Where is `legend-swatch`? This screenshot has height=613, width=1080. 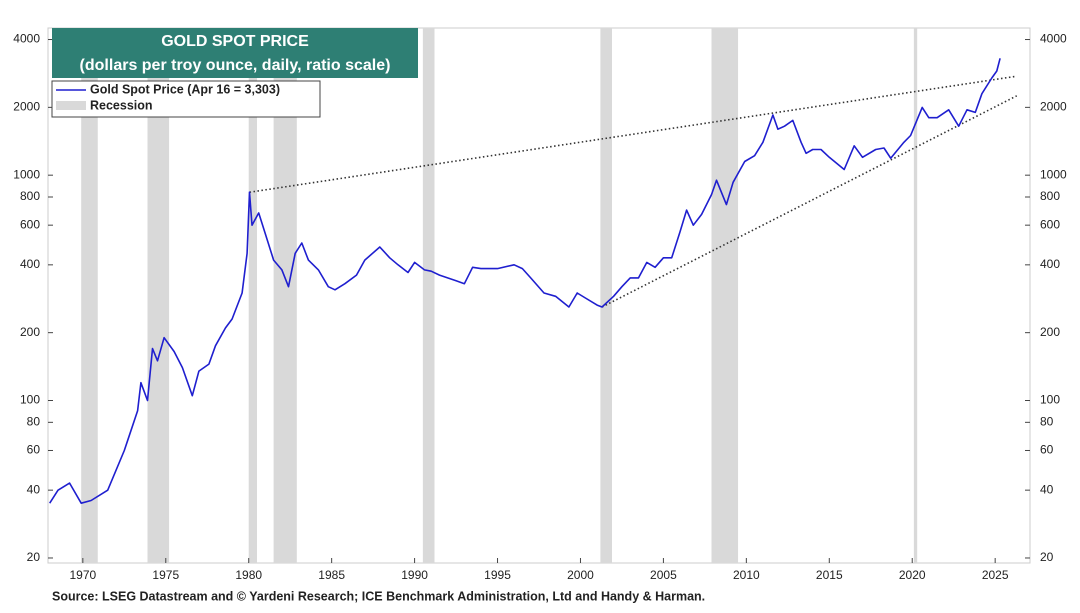
legend-swatch is located at coordinates (71, 105).